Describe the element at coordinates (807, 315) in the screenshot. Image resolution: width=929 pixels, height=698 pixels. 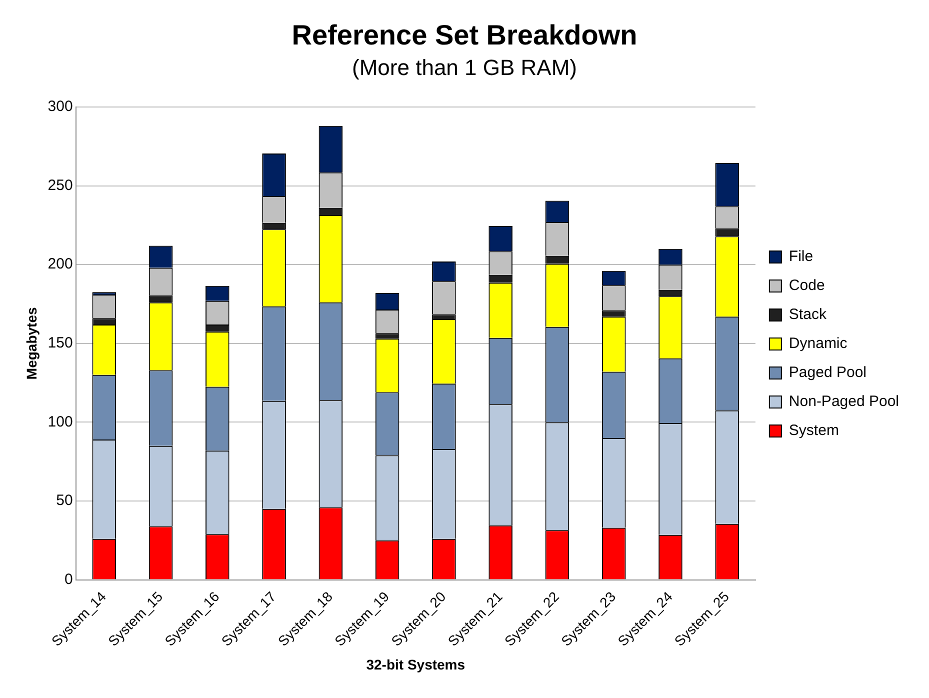
I see `legend-label: Stack` at that location.